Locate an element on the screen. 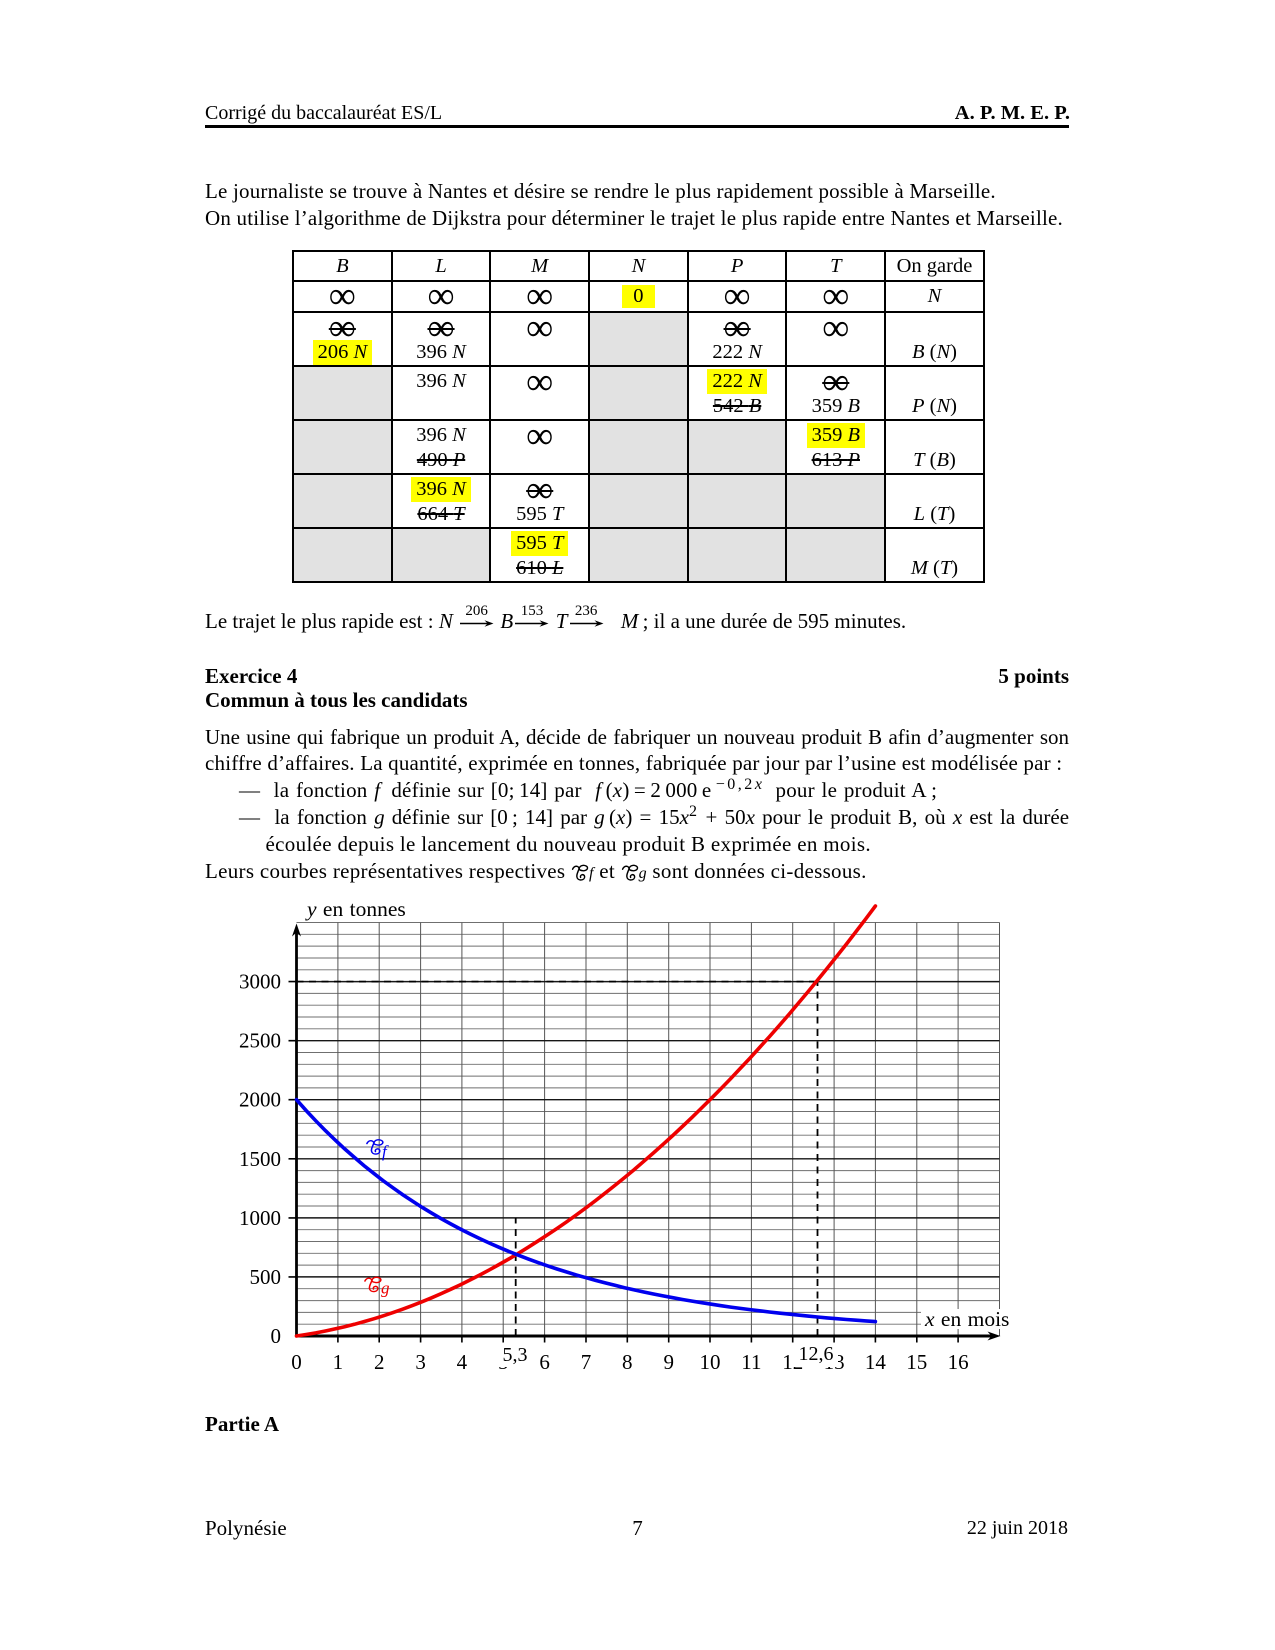  svg-text: 15 is located at coordinates (916, 1362).